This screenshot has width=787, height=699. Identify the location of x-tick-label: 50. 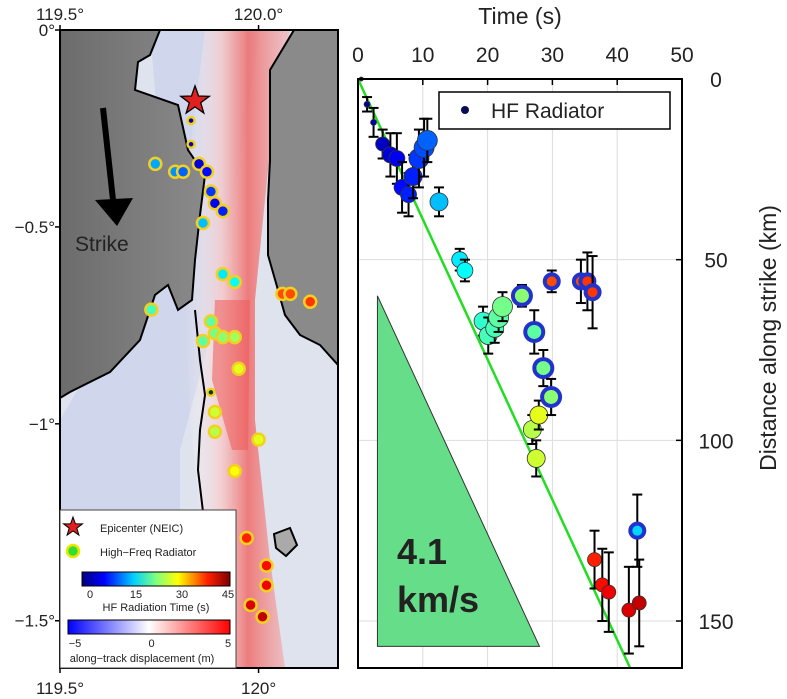
(681, 55).